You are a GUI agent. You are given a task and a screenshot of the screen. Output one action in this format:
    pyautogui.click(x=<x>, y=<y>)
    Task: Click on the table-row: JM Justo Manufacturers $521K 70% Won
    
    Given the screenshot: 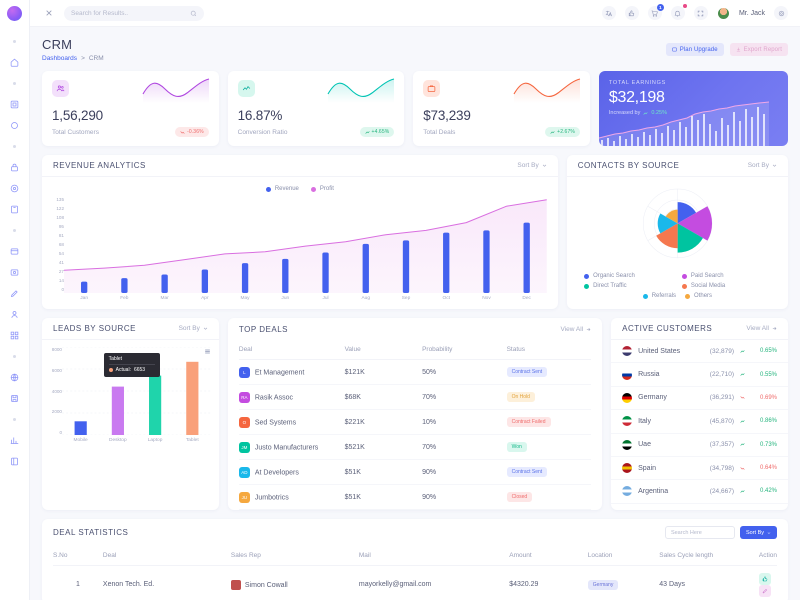 What is the action you would take?
    pyautogui.click(x=415, y=447)
    